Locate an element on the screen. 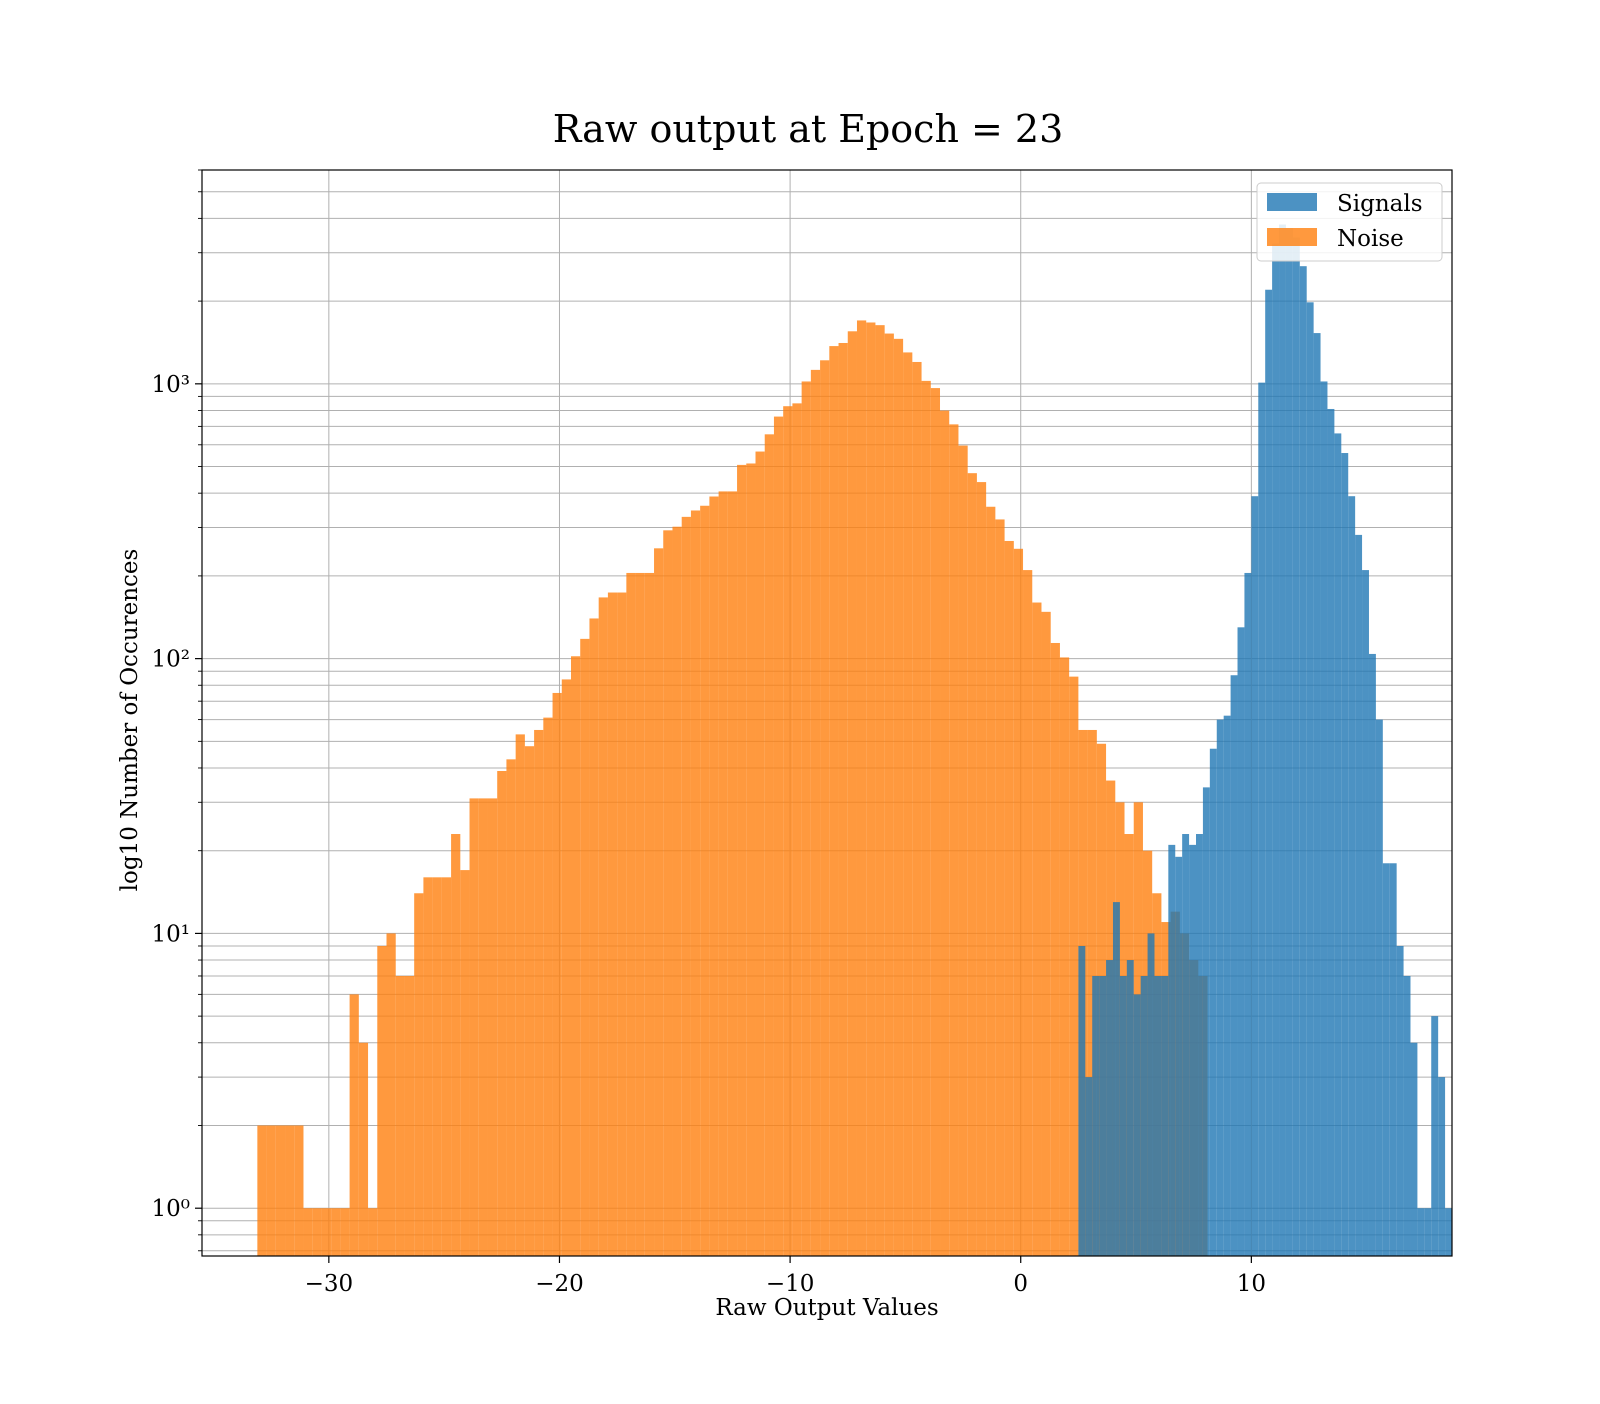  y-tick-label: 10⁰ is located at coordinates (171, 1209).